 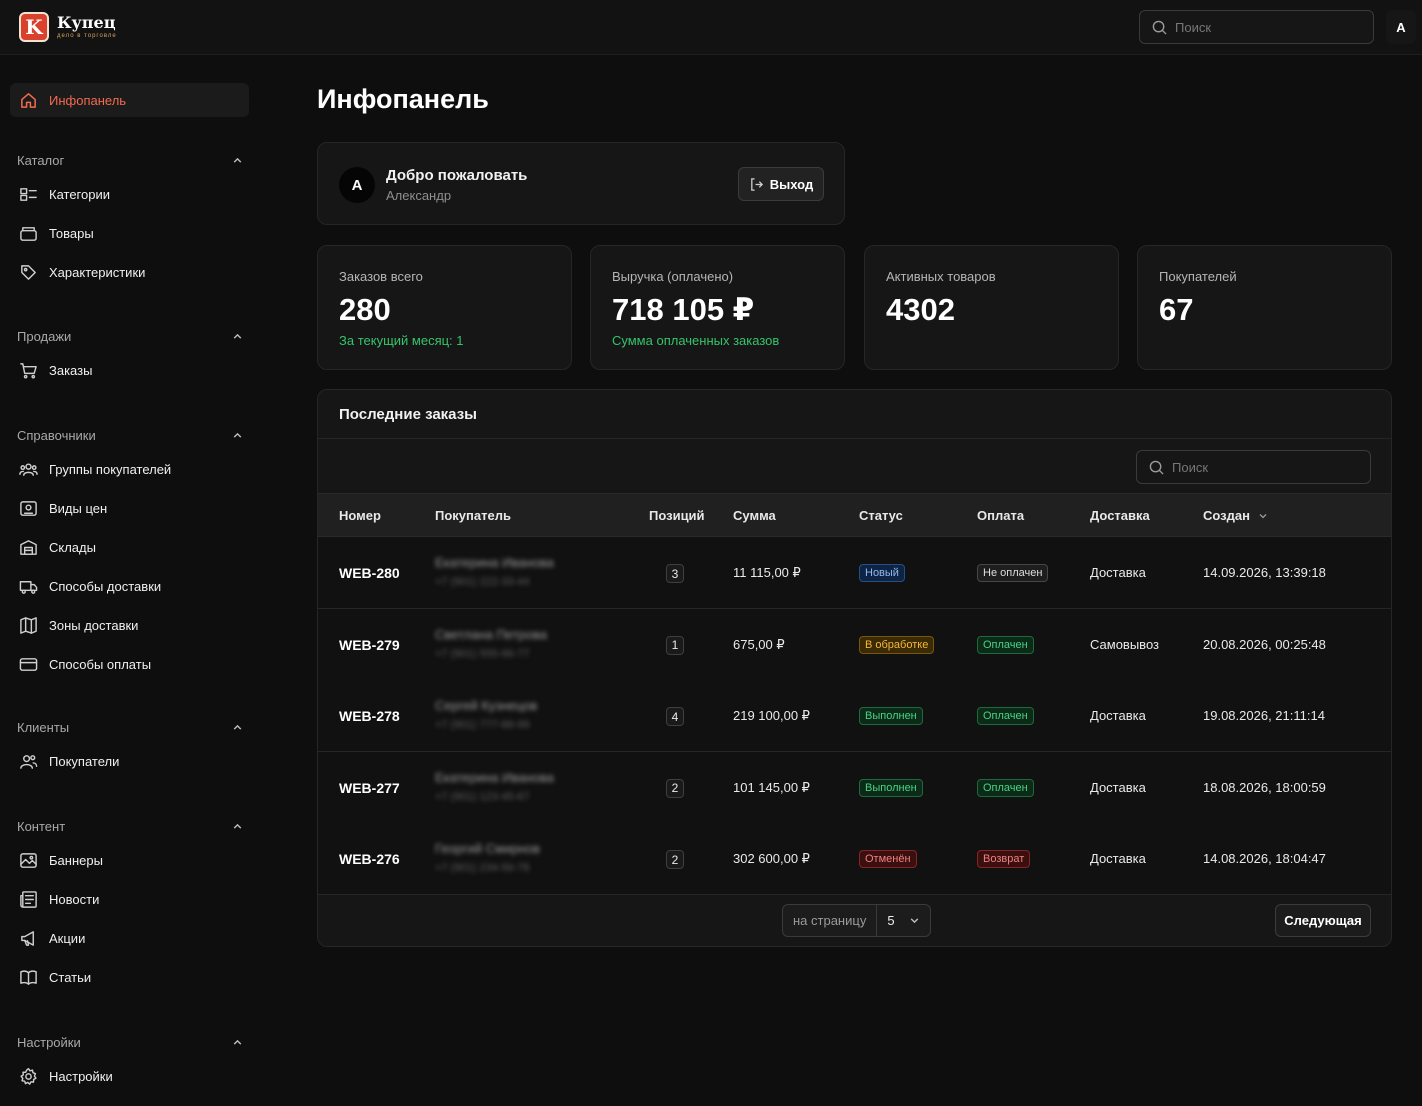 What do you see at coordinates (369, 644) in the screenshot?
I see `order-number: WEB-279` at bounding box center [369, 644].